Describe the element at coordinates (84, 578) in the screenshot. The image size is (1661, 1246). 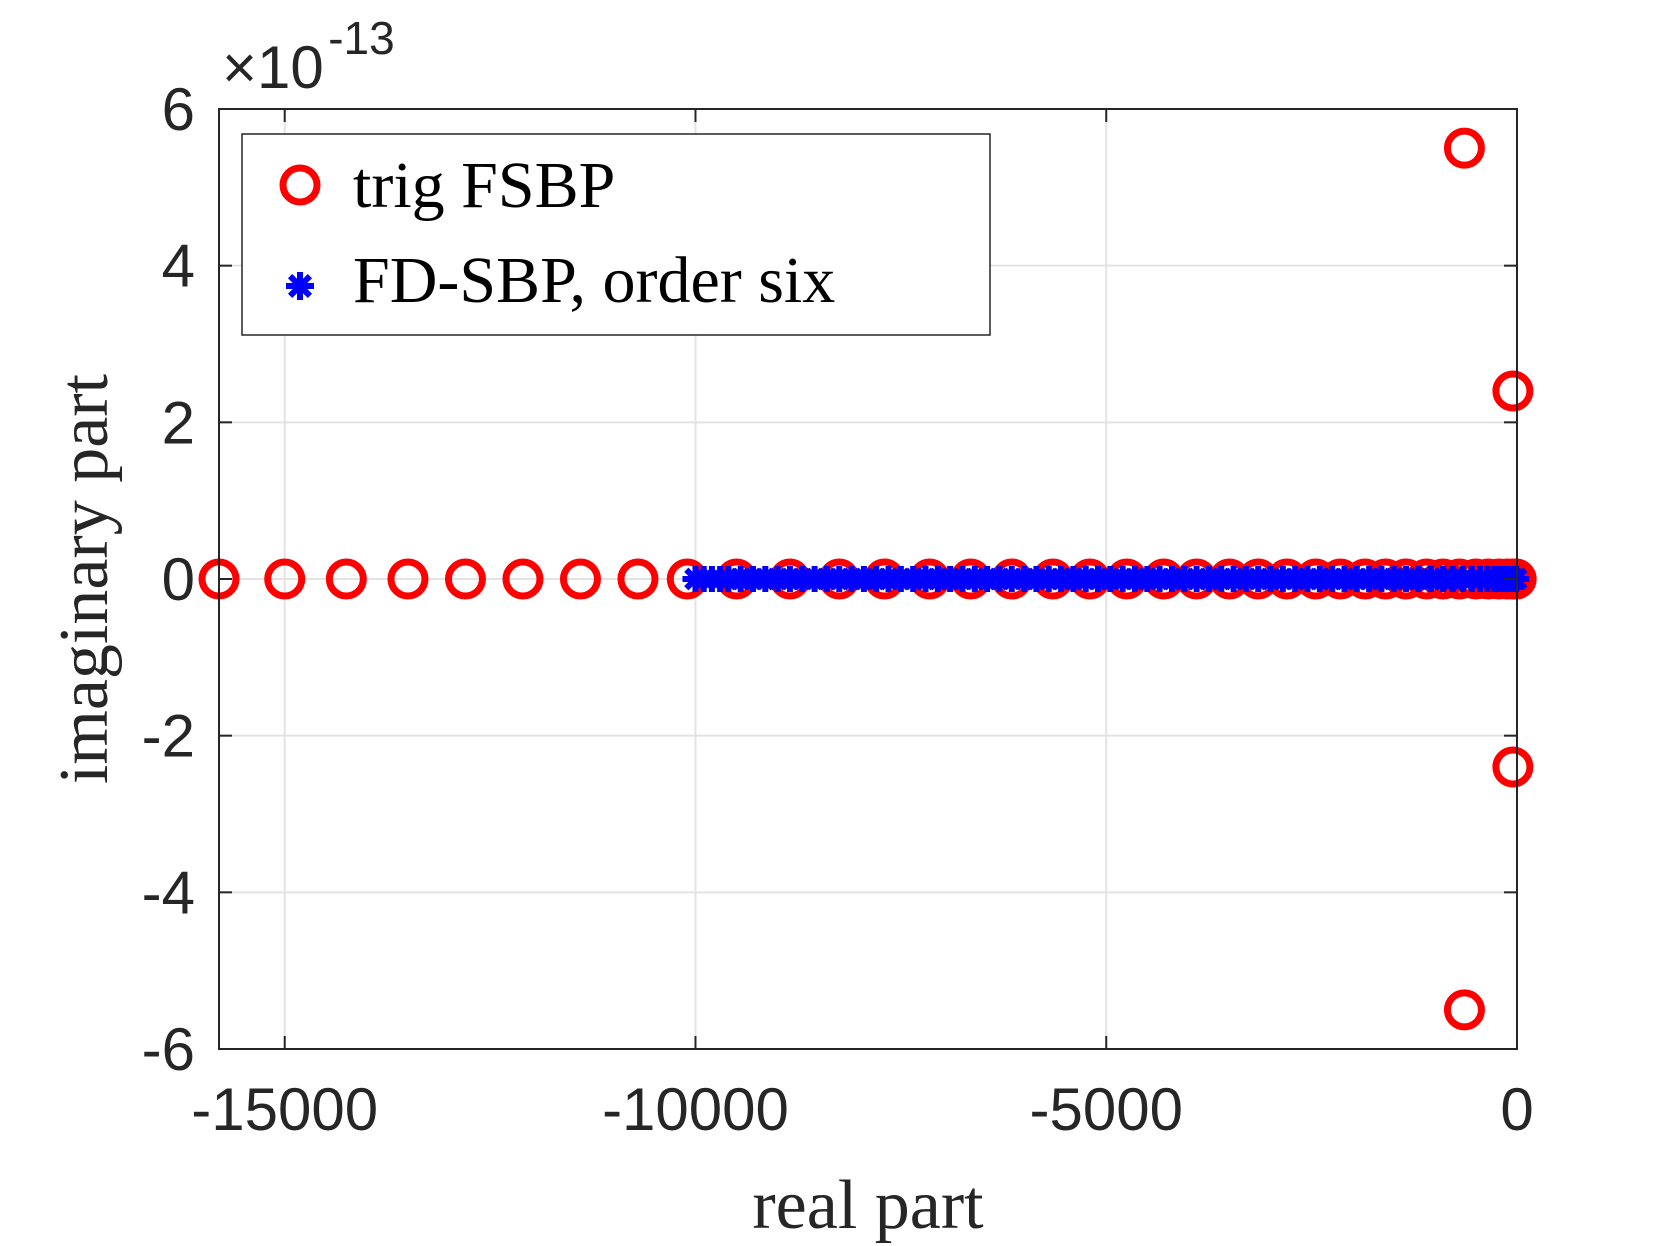
I see `y-axis-title: imaginary part` at that location.